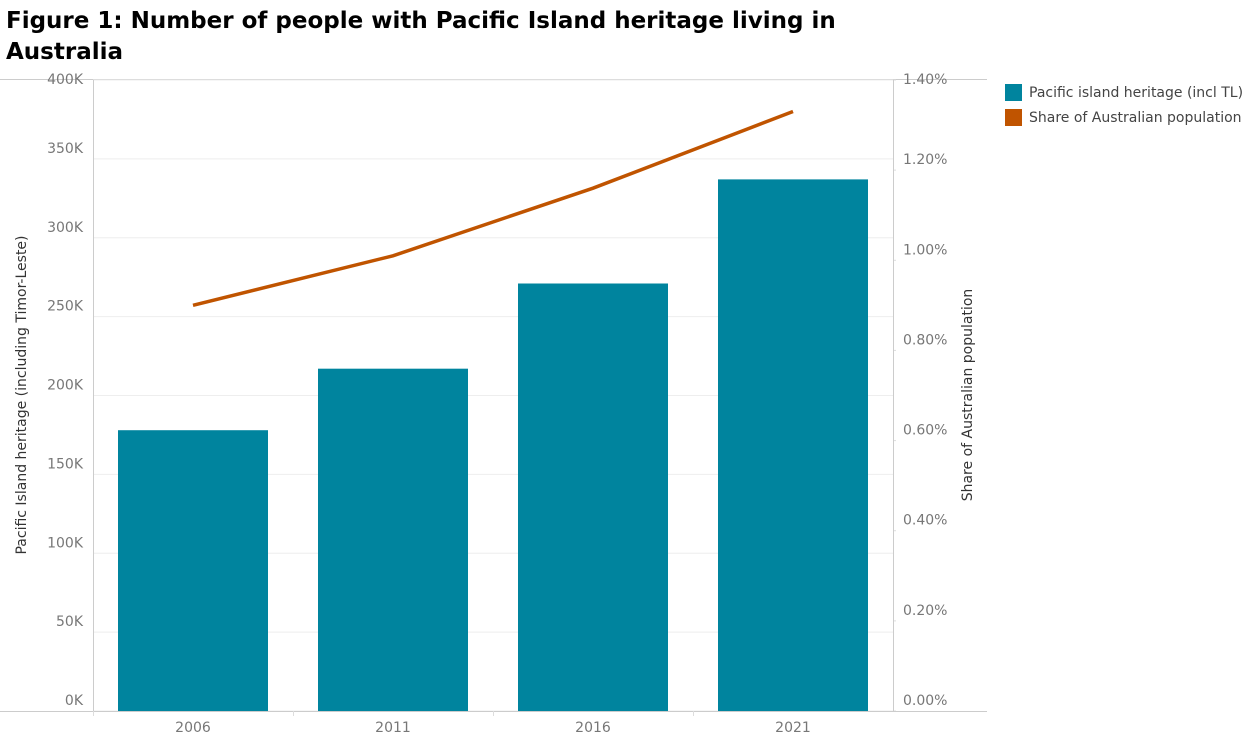 The height and width of the screenshot is (740, 1250). Describe the element at coordinates (925, 611) in the screenshot. I see `y2-tick-label: 0.20%` at that location.